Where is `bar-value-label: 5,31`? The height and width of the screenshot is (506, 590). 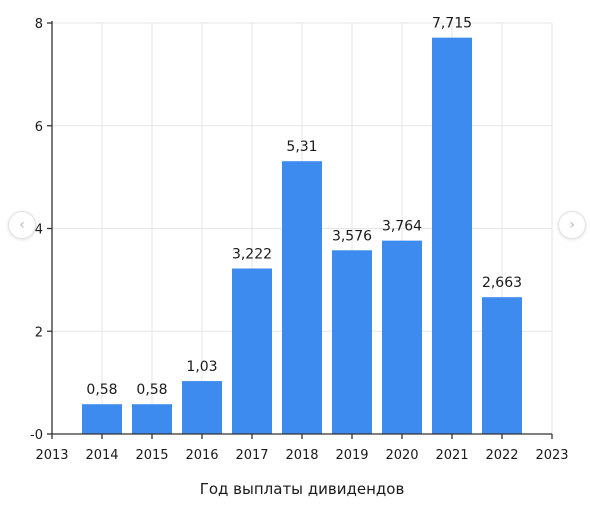 bar-value-label: 5,31 is located at coordinates (301, 147).